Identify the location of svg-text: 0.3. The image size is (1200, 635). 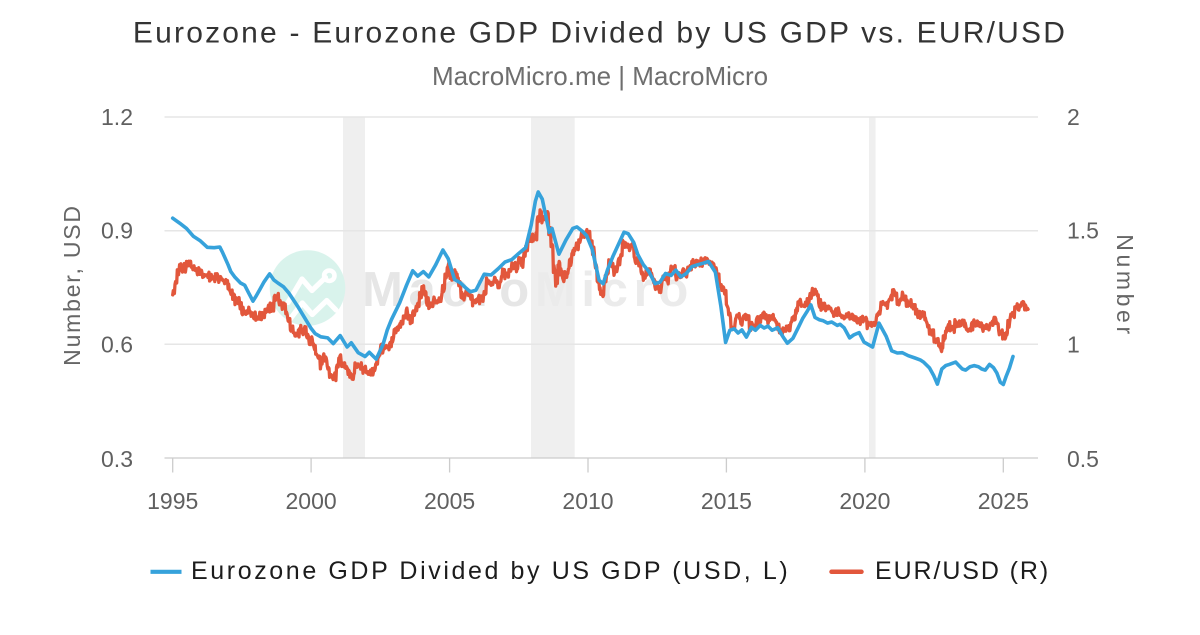
(117, 459).